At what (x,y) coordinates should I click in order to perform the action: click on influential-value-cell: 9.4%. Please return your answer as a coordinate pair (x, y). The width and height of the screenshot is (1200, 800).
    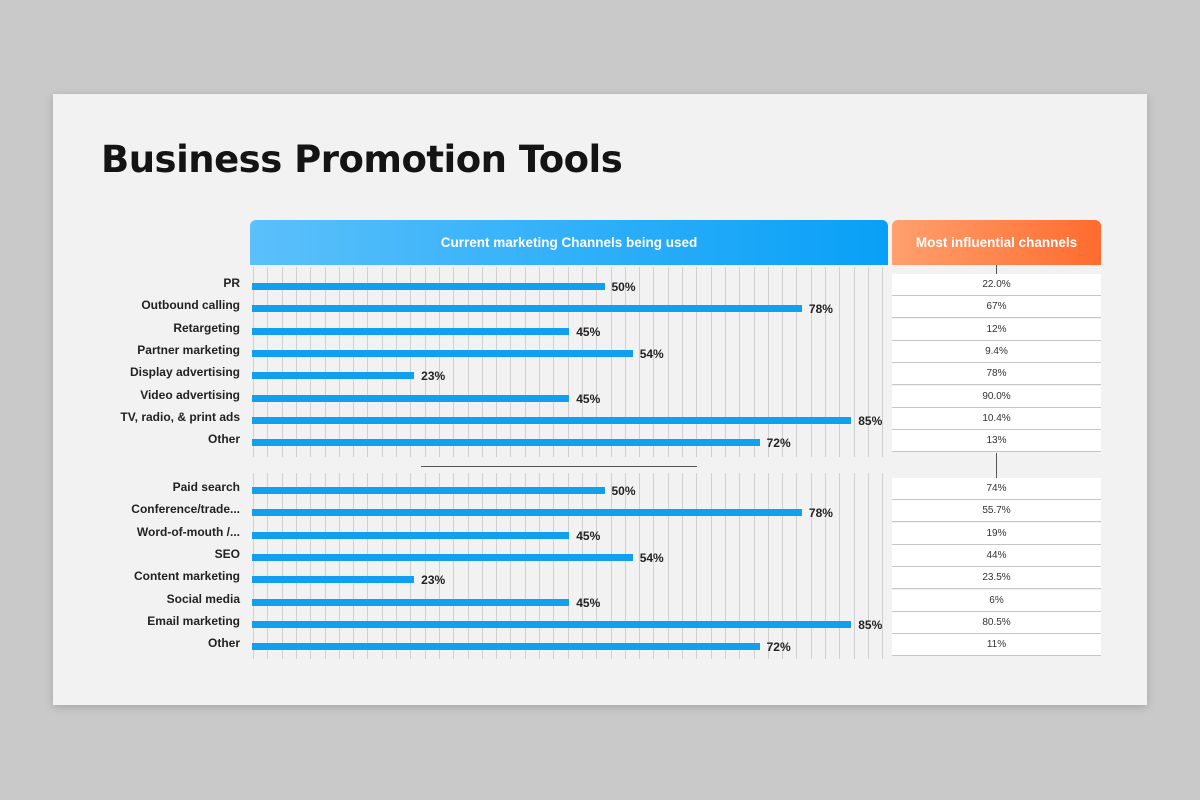
    Looking at the image, I should click on (996, 351).